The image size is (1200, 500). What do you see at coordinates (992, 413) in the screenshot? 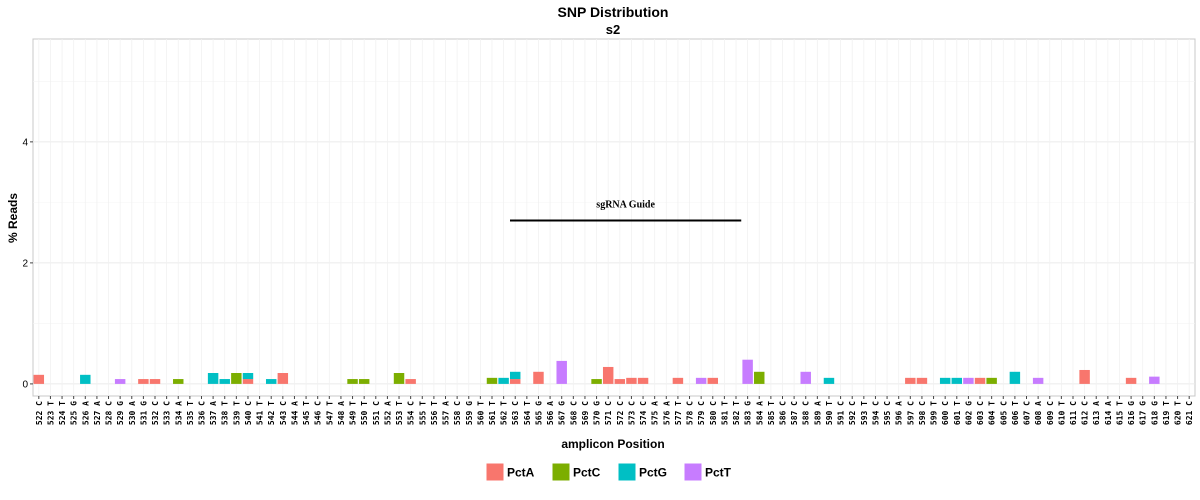
I see `x-tick-label: 604 T` at bounding box center [992, 413].